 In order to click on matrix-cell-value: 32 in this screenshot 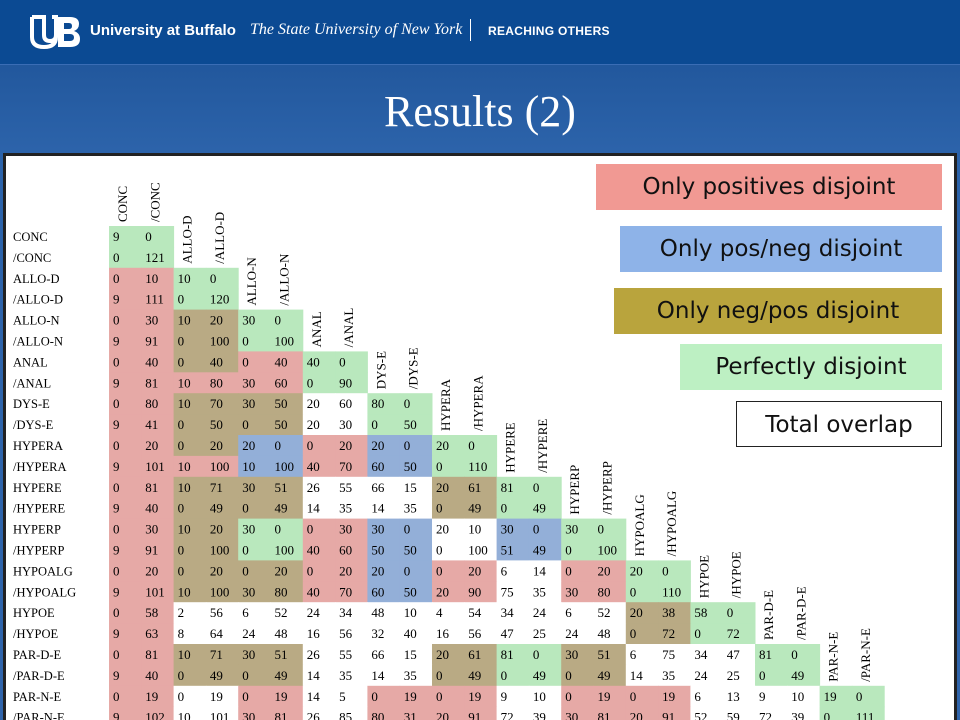, I will do `click(377, 633)`.